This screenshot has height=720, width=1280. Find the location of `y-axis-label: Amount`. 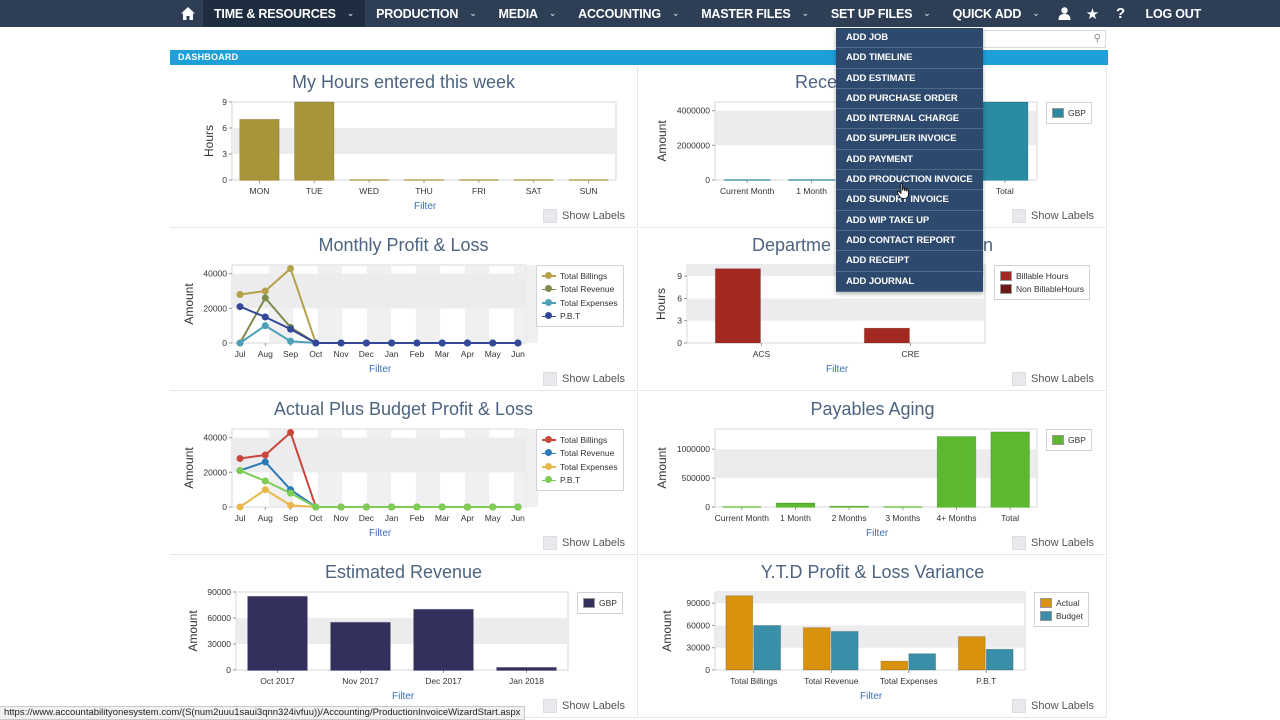

y-axis-label: Amount is located at coordinates (189, 468).